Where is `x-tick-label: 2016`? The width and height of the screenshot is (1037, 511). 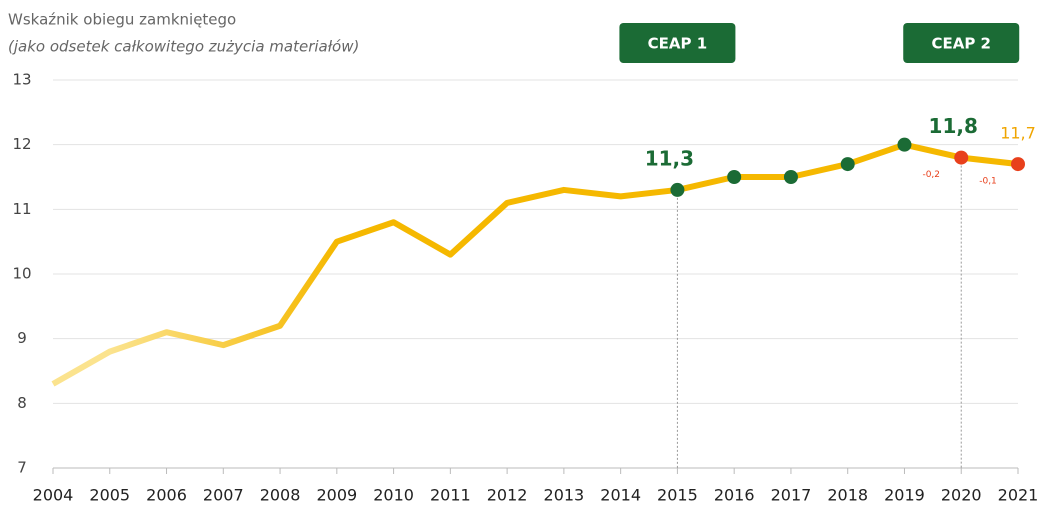 x-tick-label: 2016 is located at coordinates (734, 495).